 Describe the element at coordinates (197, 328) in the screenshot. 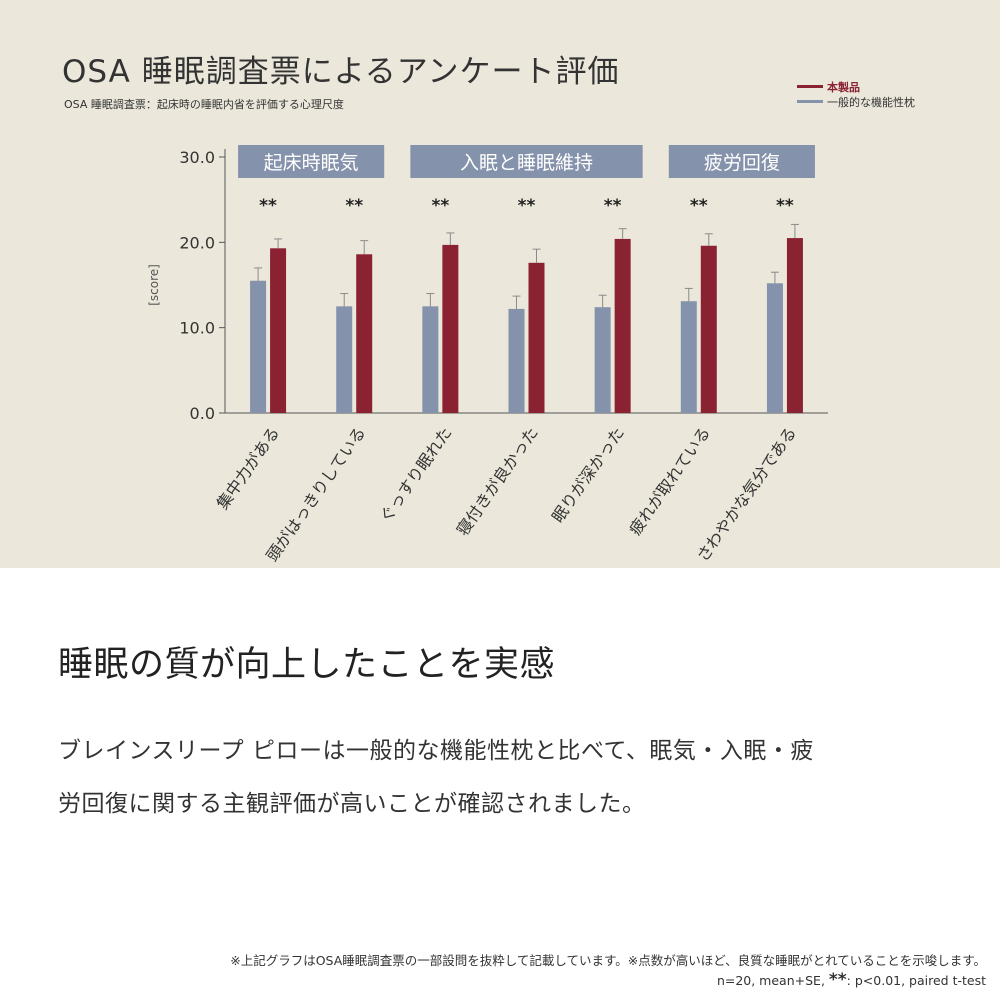

I see `y-tick-label: 10.0` at that location.